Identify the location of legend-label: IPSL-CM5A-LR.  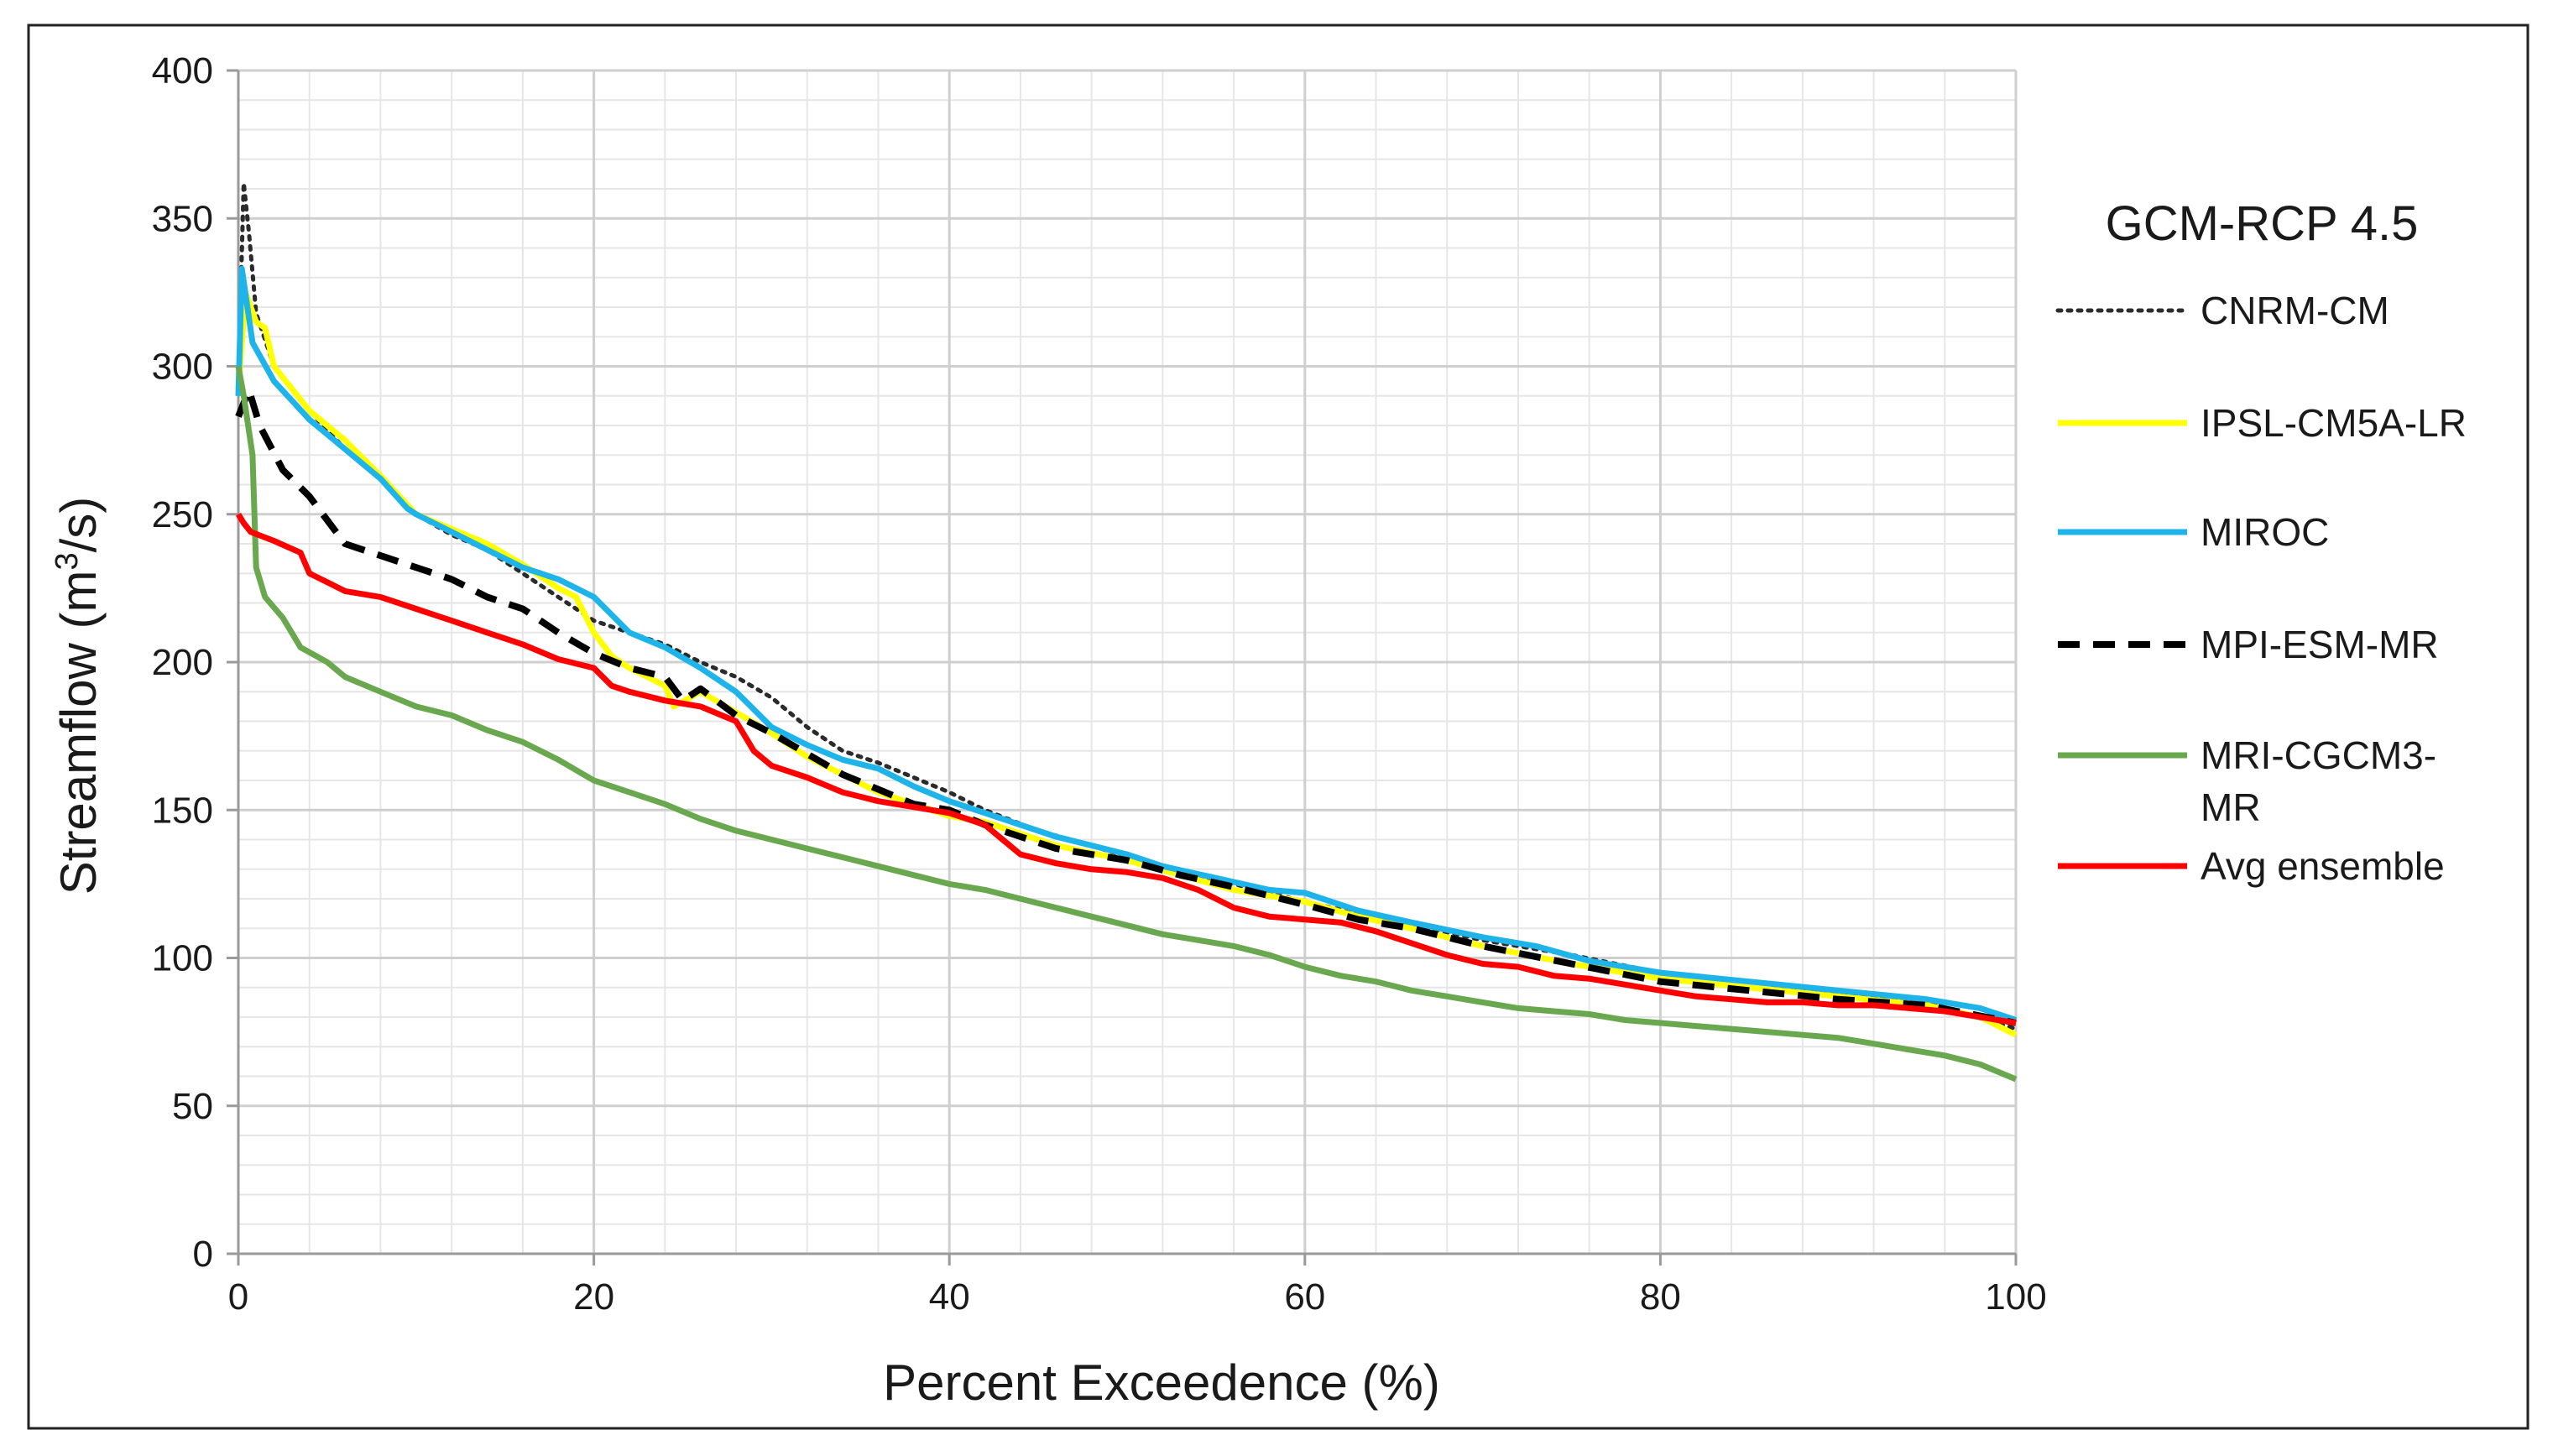
(2334, 423).